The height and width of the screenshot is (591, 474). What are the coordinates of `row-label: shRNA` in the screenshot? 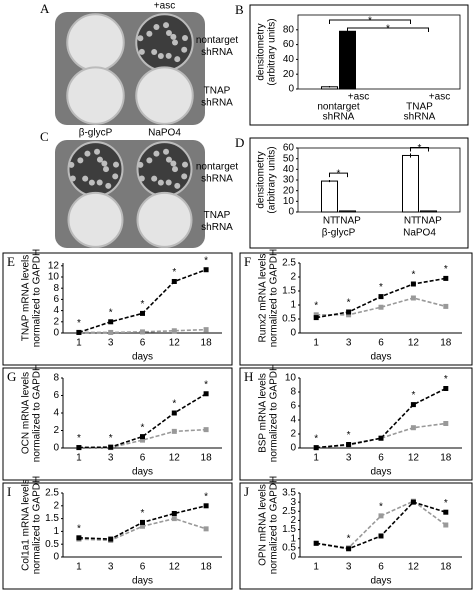 It's located at (217, 179).